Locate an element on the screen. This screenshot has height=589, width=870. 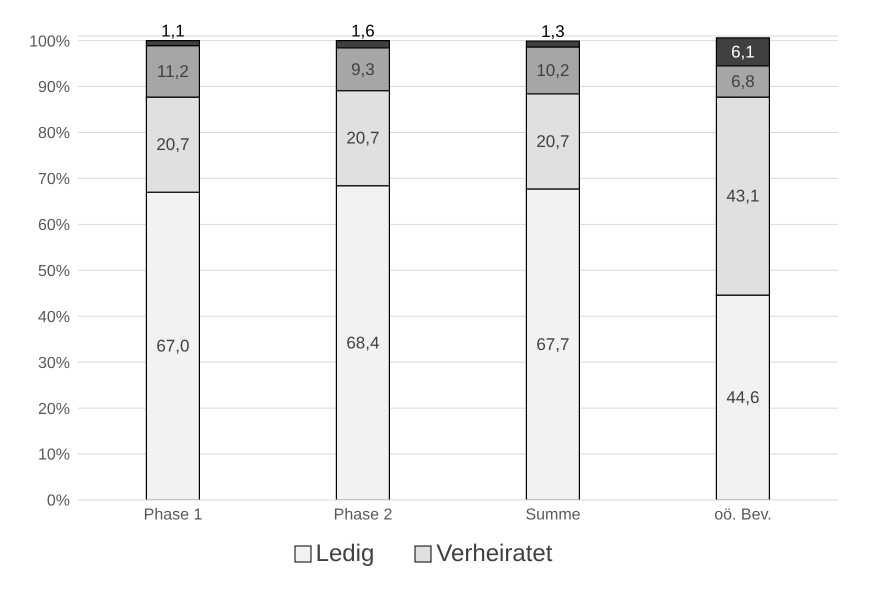
data-label: 6,8 is located at coordinates (743, 81).